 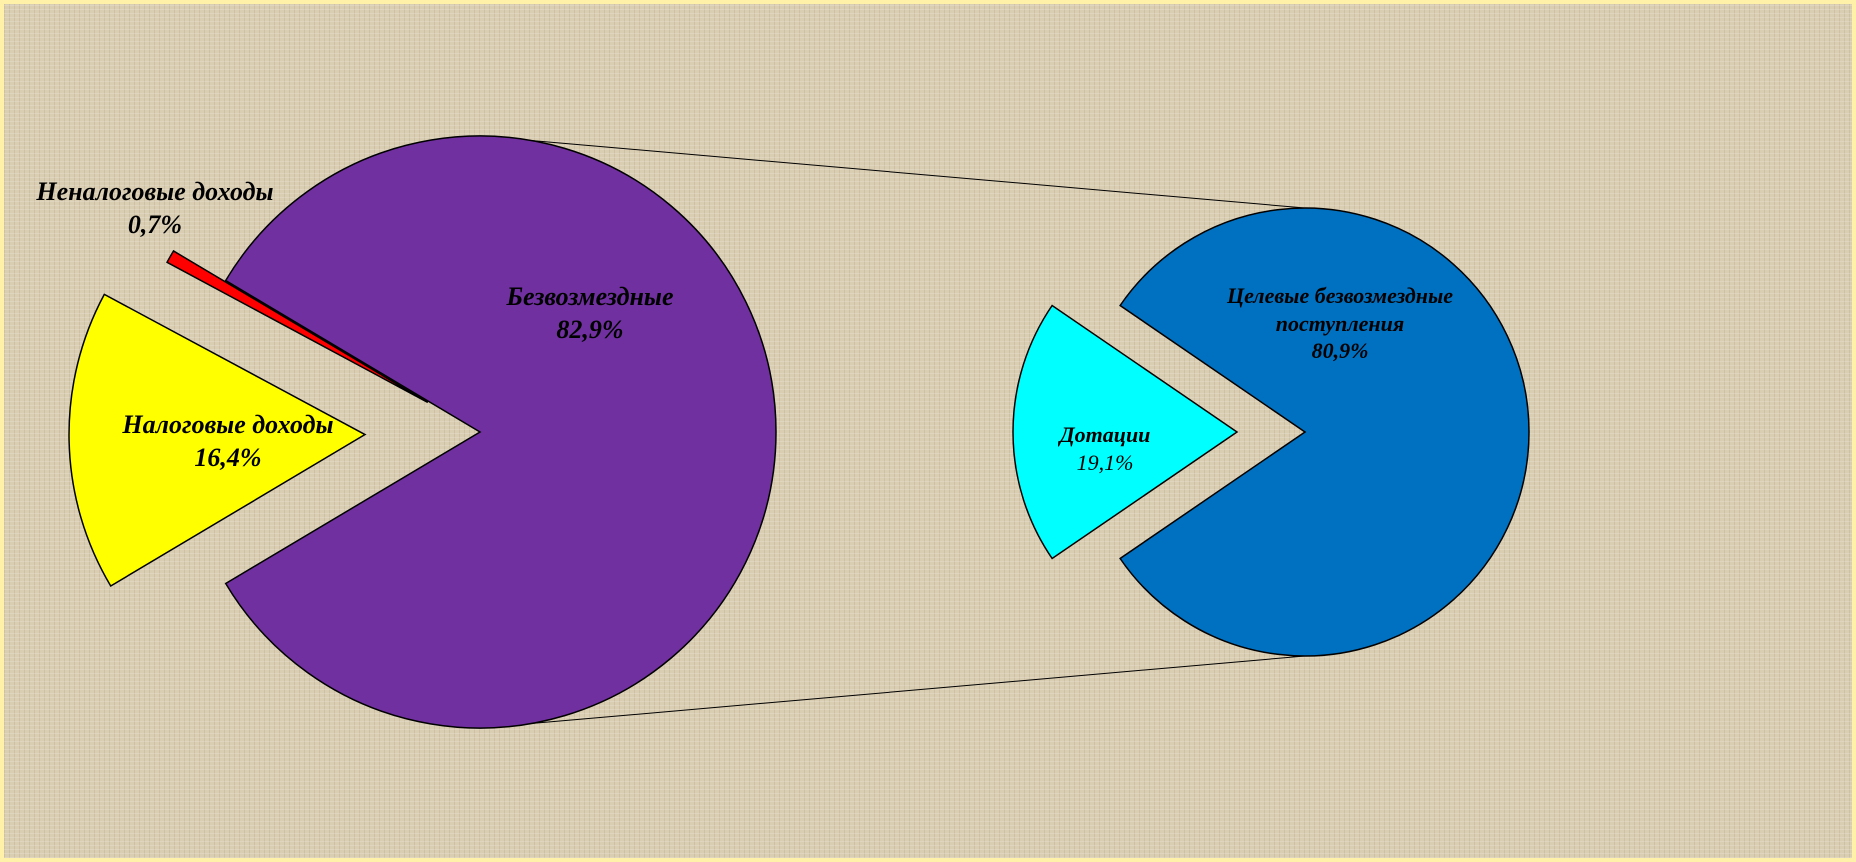 I want to click on slice-label: Налоговые доходы 16,4%, so click(x=228, y=441).